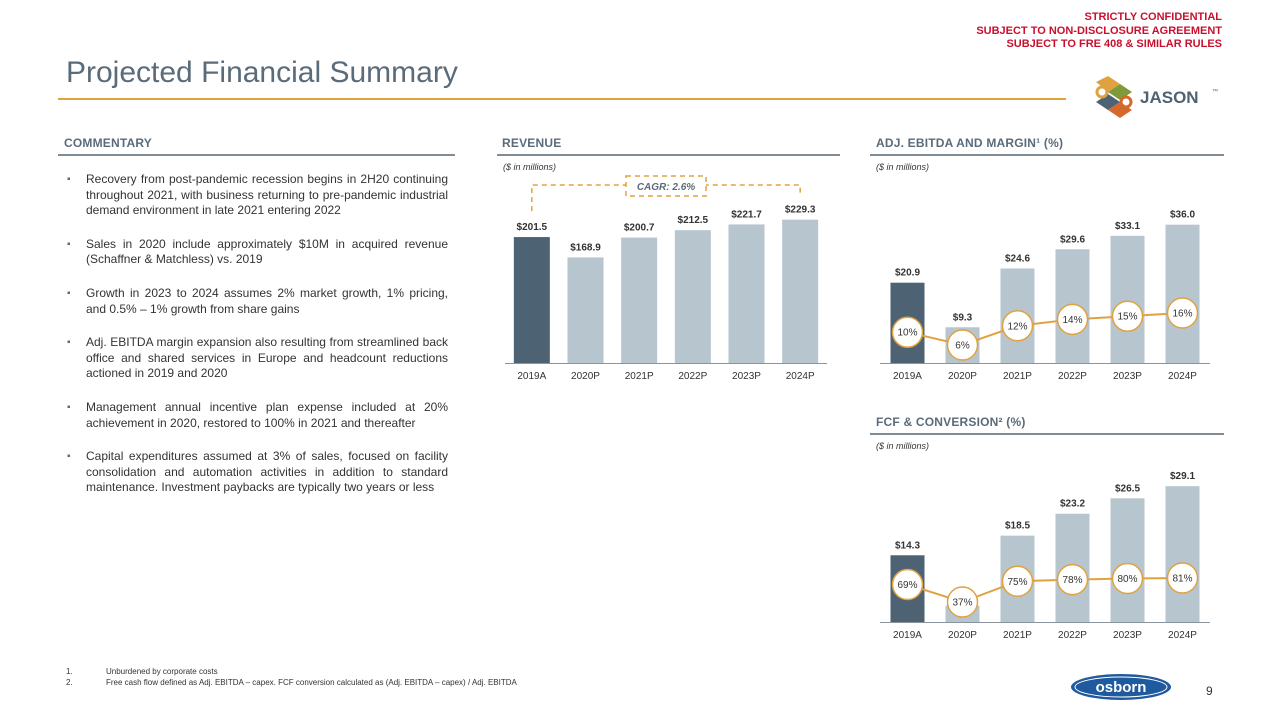 The image size is (1280, 720). I want to click on cagr-box, so click(666, 186).